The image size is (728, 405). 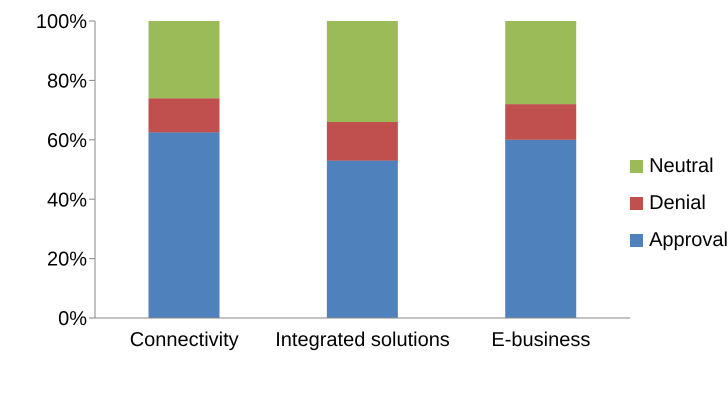 What do you see at coordinates (677, 203) in the screenshot?
I see `legend-label: Denial` at bounding box center [677, 203].